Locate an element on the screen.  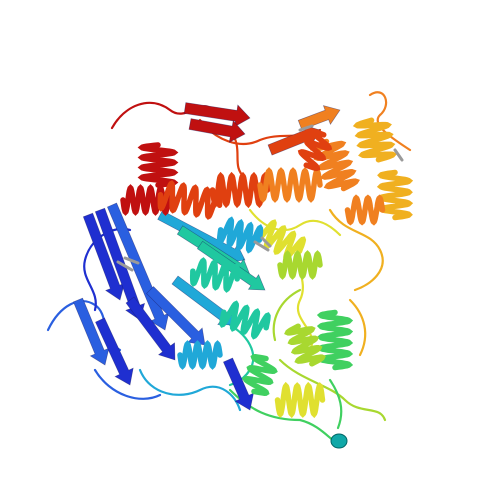
ion-sphere-shape is located at coordinates (339, 441).